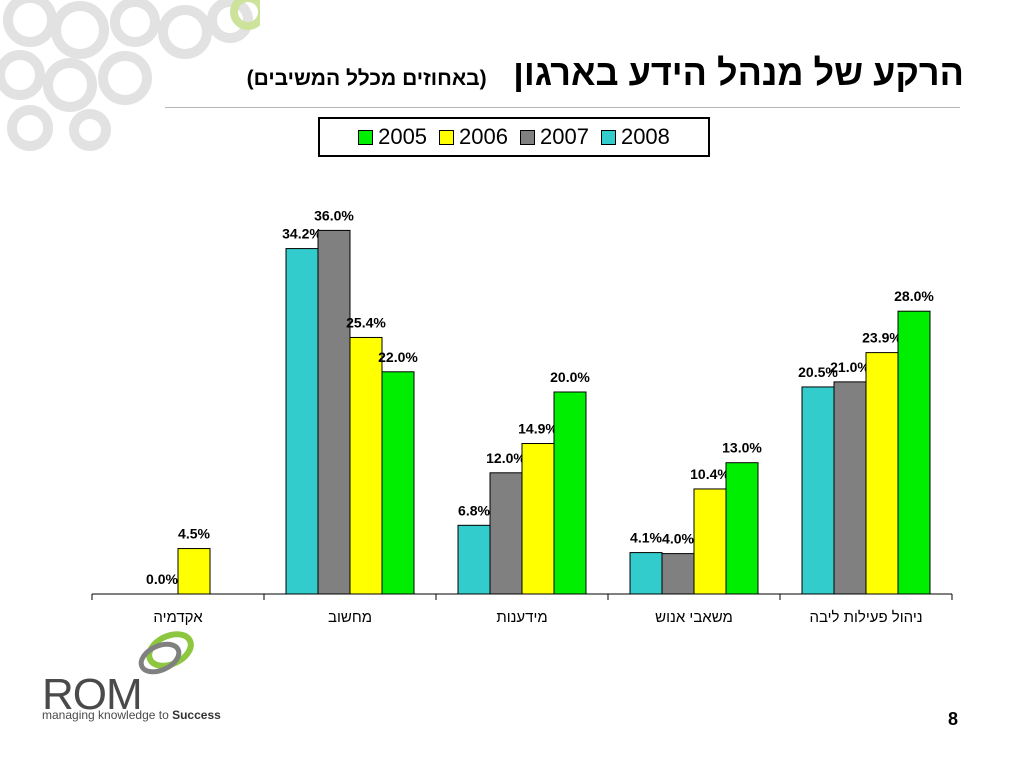  I want to click on chart-legend: 2005 2006 2007 2008, so click(514, 137).